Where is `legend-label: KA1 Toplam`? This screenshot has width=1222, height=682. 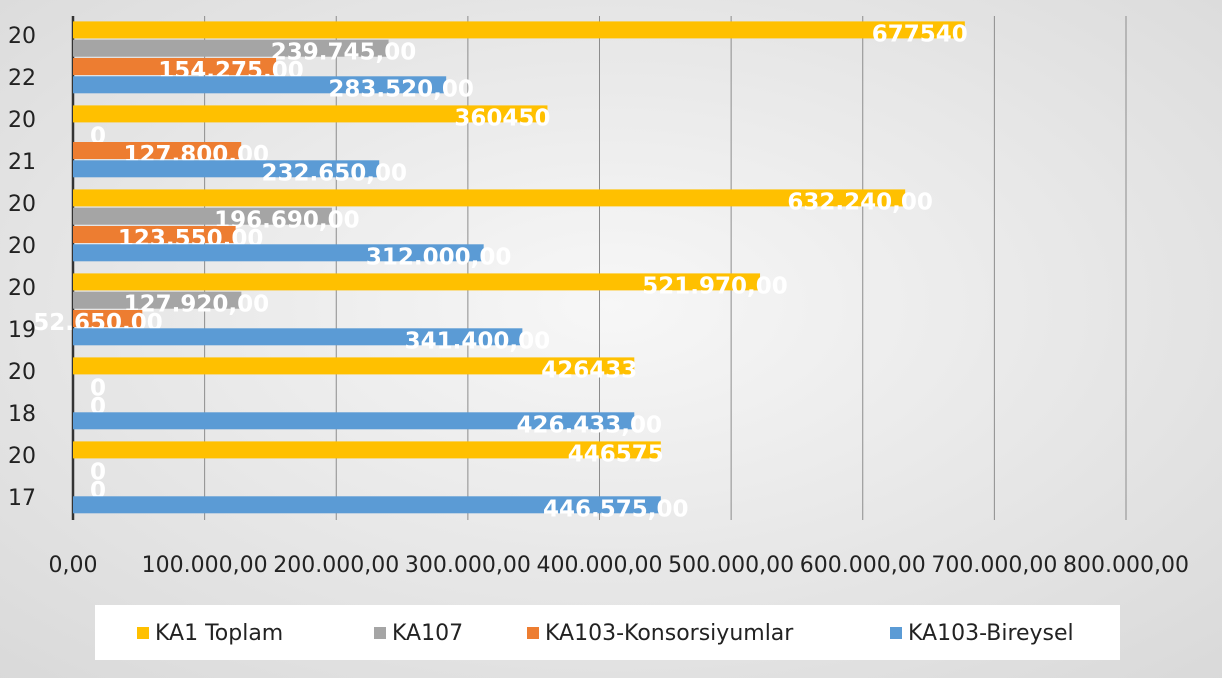
legend-label: KA1 Toplam is located at coordinates (219, 633).